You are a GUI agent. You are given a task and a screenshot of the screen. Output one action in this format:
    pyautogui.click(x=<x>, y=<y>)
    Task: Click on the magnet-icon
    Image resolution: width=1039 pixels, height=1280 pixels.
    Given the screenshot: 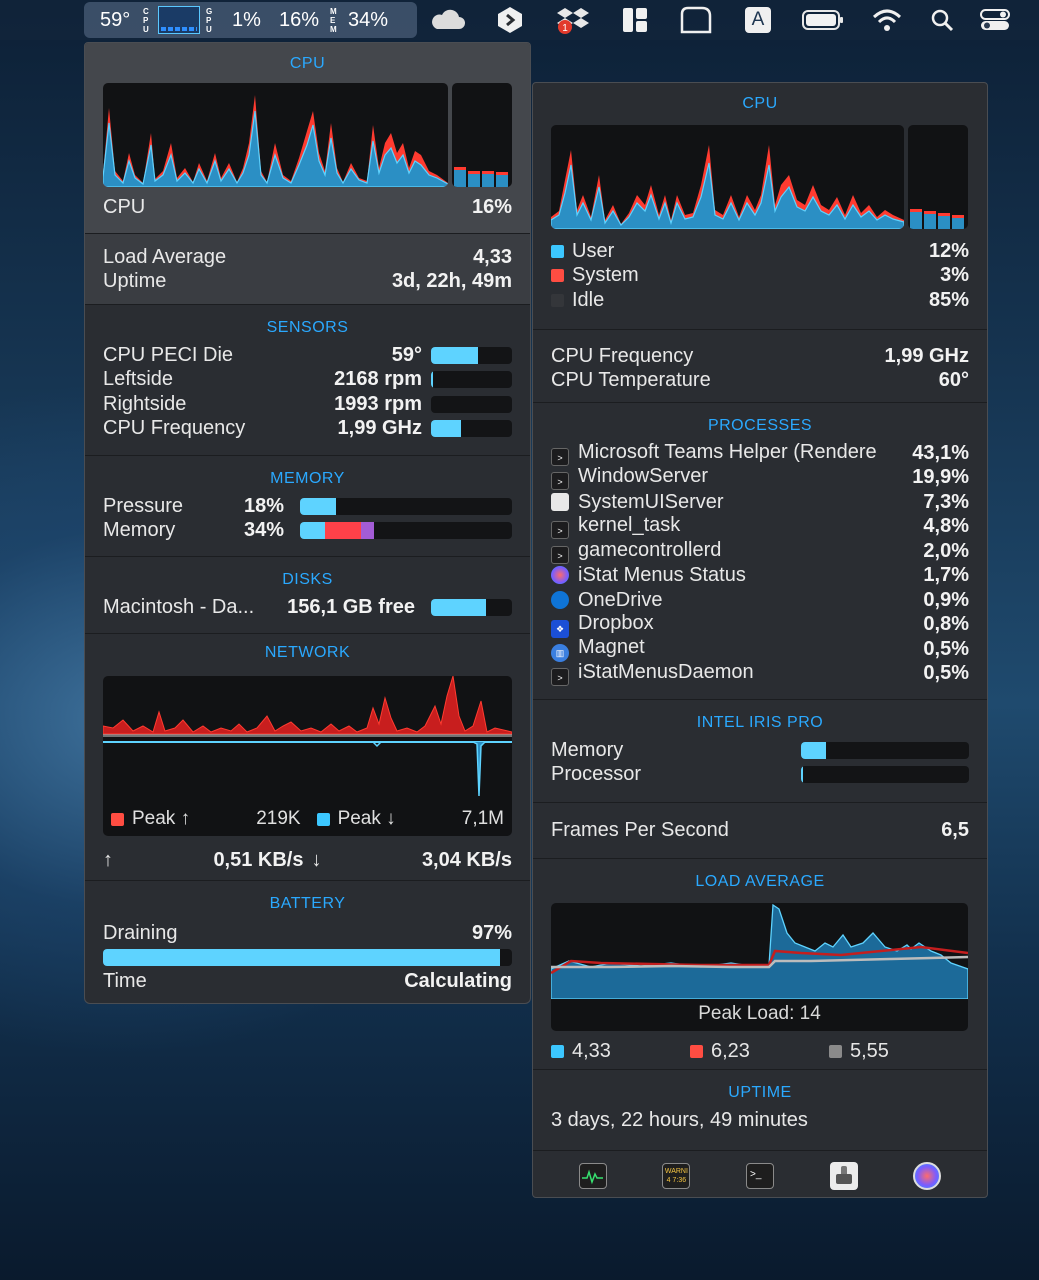 What is the action you would take?
    pyautogui.click(x=635, y=20)
    